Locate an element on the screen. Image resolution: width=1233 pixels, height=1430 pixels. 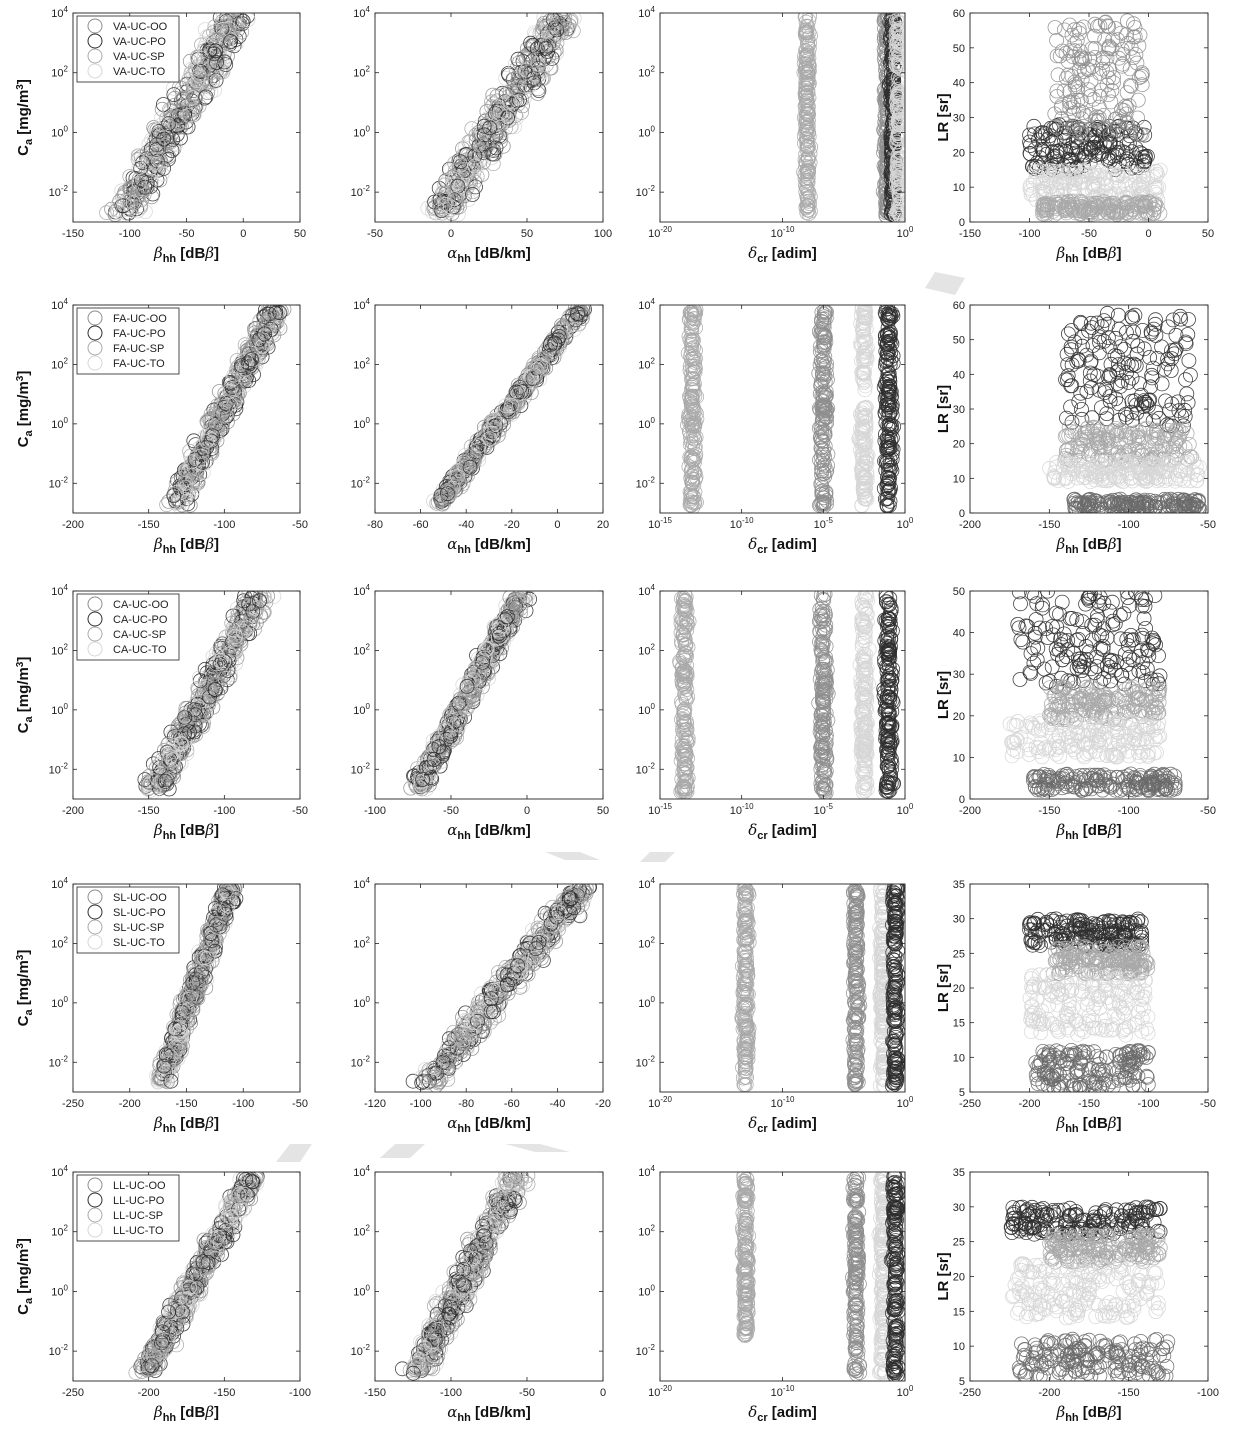
x-axis-label: αhh [dB/km] is located at coordinates (489, 545).